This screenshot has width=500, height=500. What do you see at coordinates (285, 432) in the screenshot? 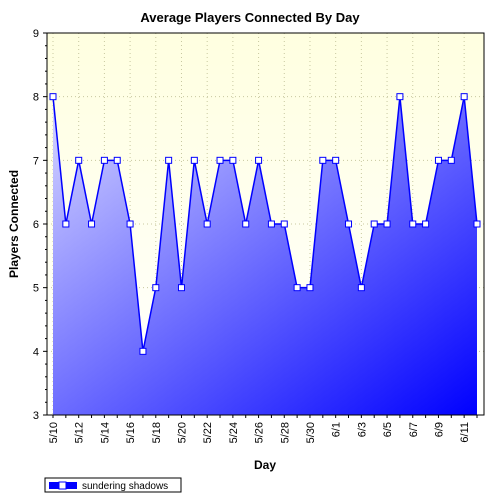
I see `x-tick-label: 5/28` at bounding box center [285, 432].